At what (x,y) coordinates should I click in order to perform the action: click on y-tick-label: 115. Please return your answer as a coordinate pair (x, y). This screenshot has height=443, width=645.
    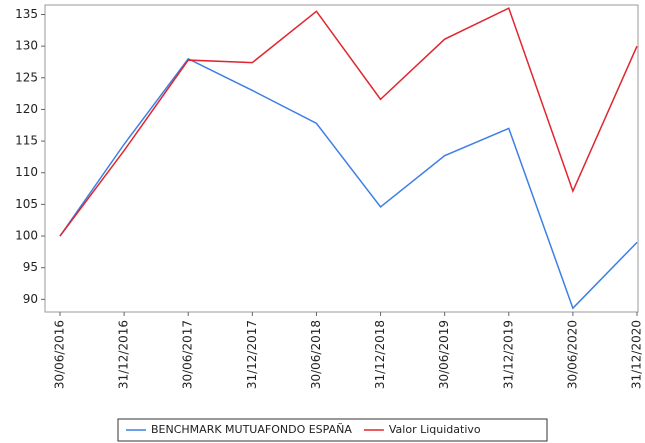
    Looking at the image, I should click on (26, 141).